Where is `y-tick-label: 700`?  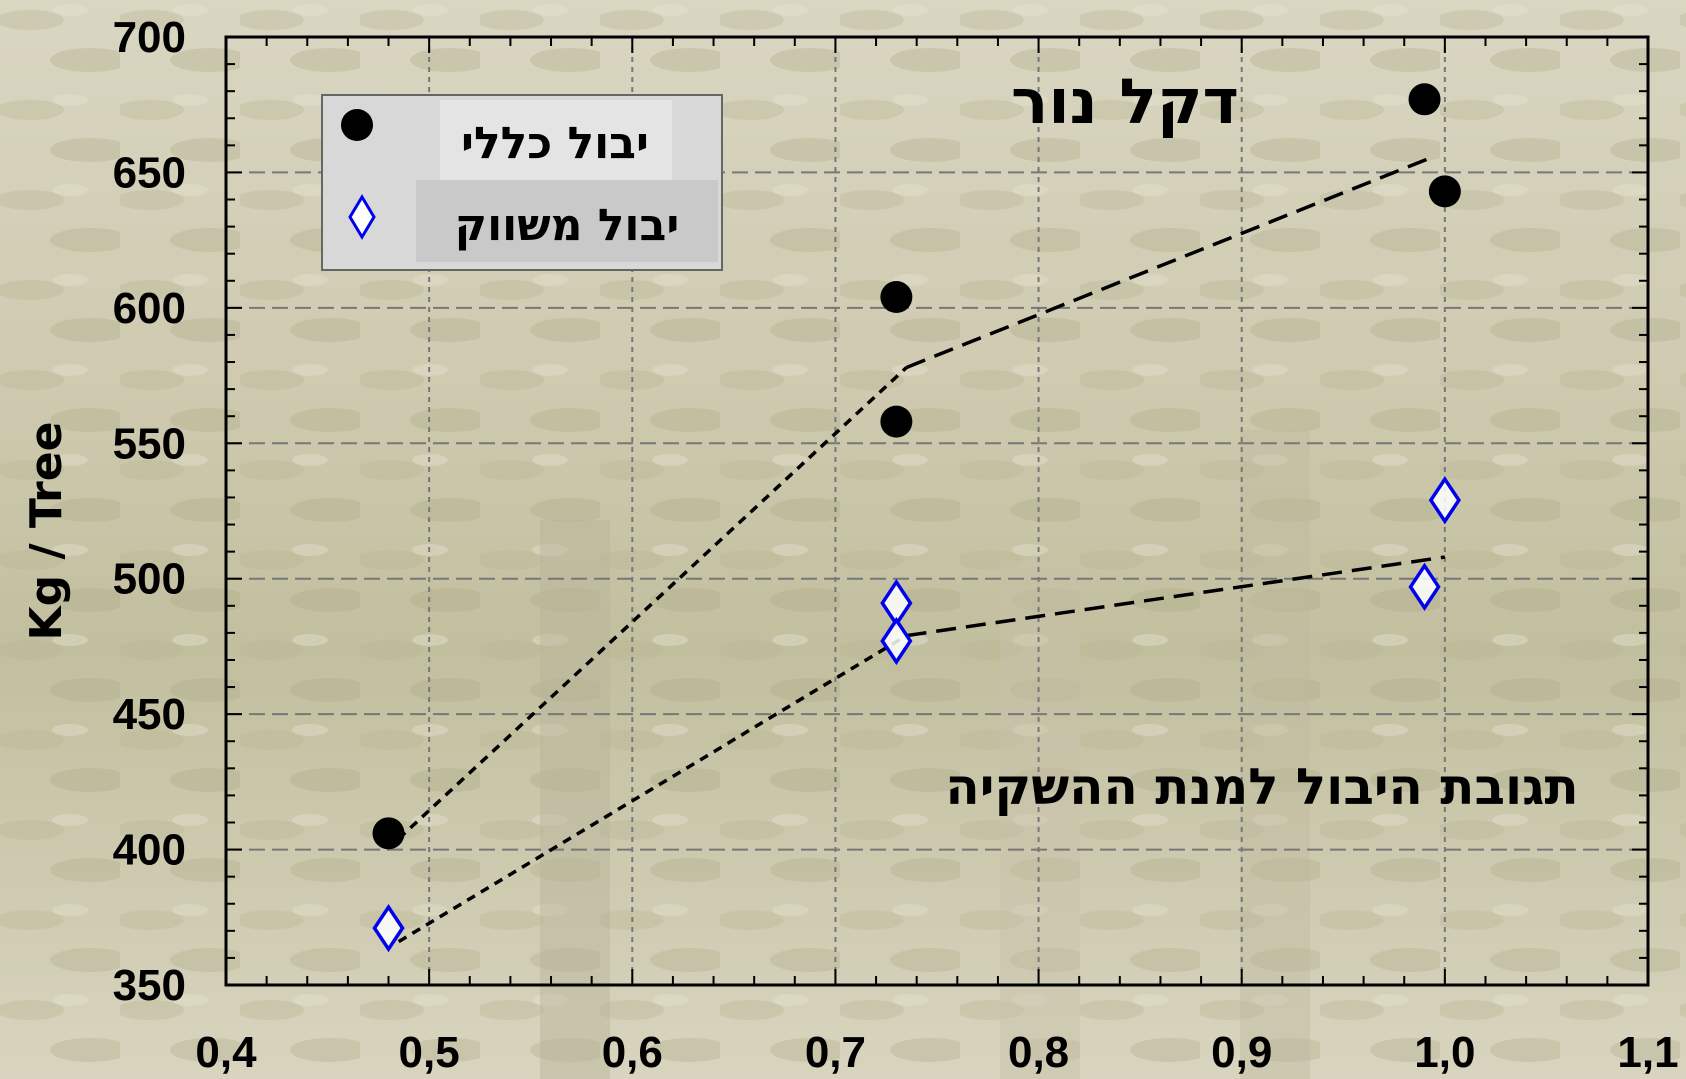 y-tick-label: 700 is located at coordinates (149, 37).